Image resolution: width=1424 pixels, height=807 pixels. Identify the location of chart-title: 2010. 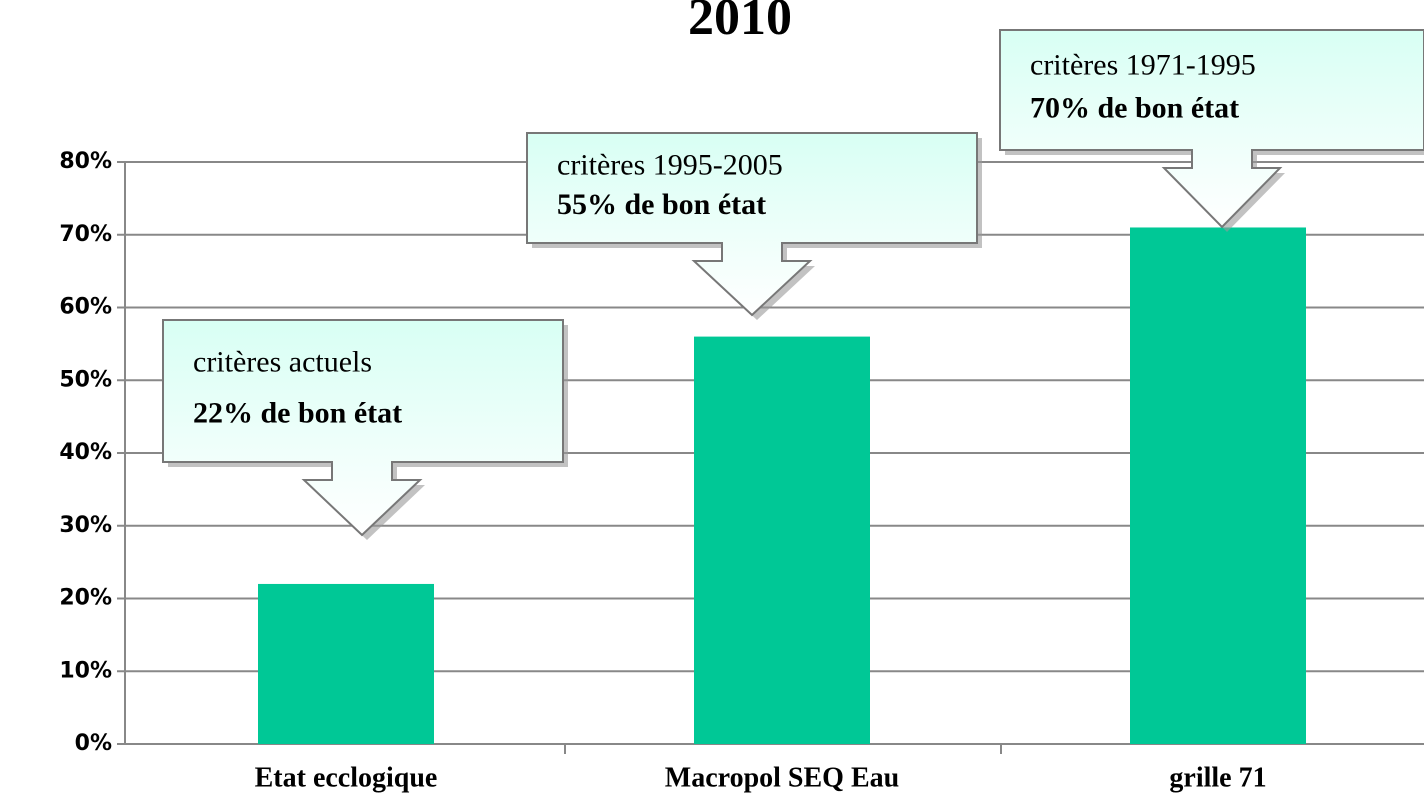
(740, 23).